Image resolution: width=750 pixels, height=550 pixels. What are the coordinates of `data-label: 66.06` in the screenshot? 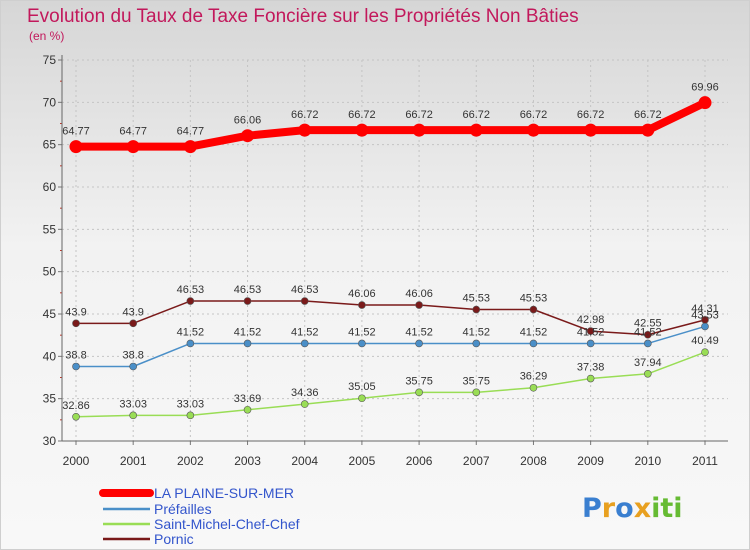 It's located at (248, 121).